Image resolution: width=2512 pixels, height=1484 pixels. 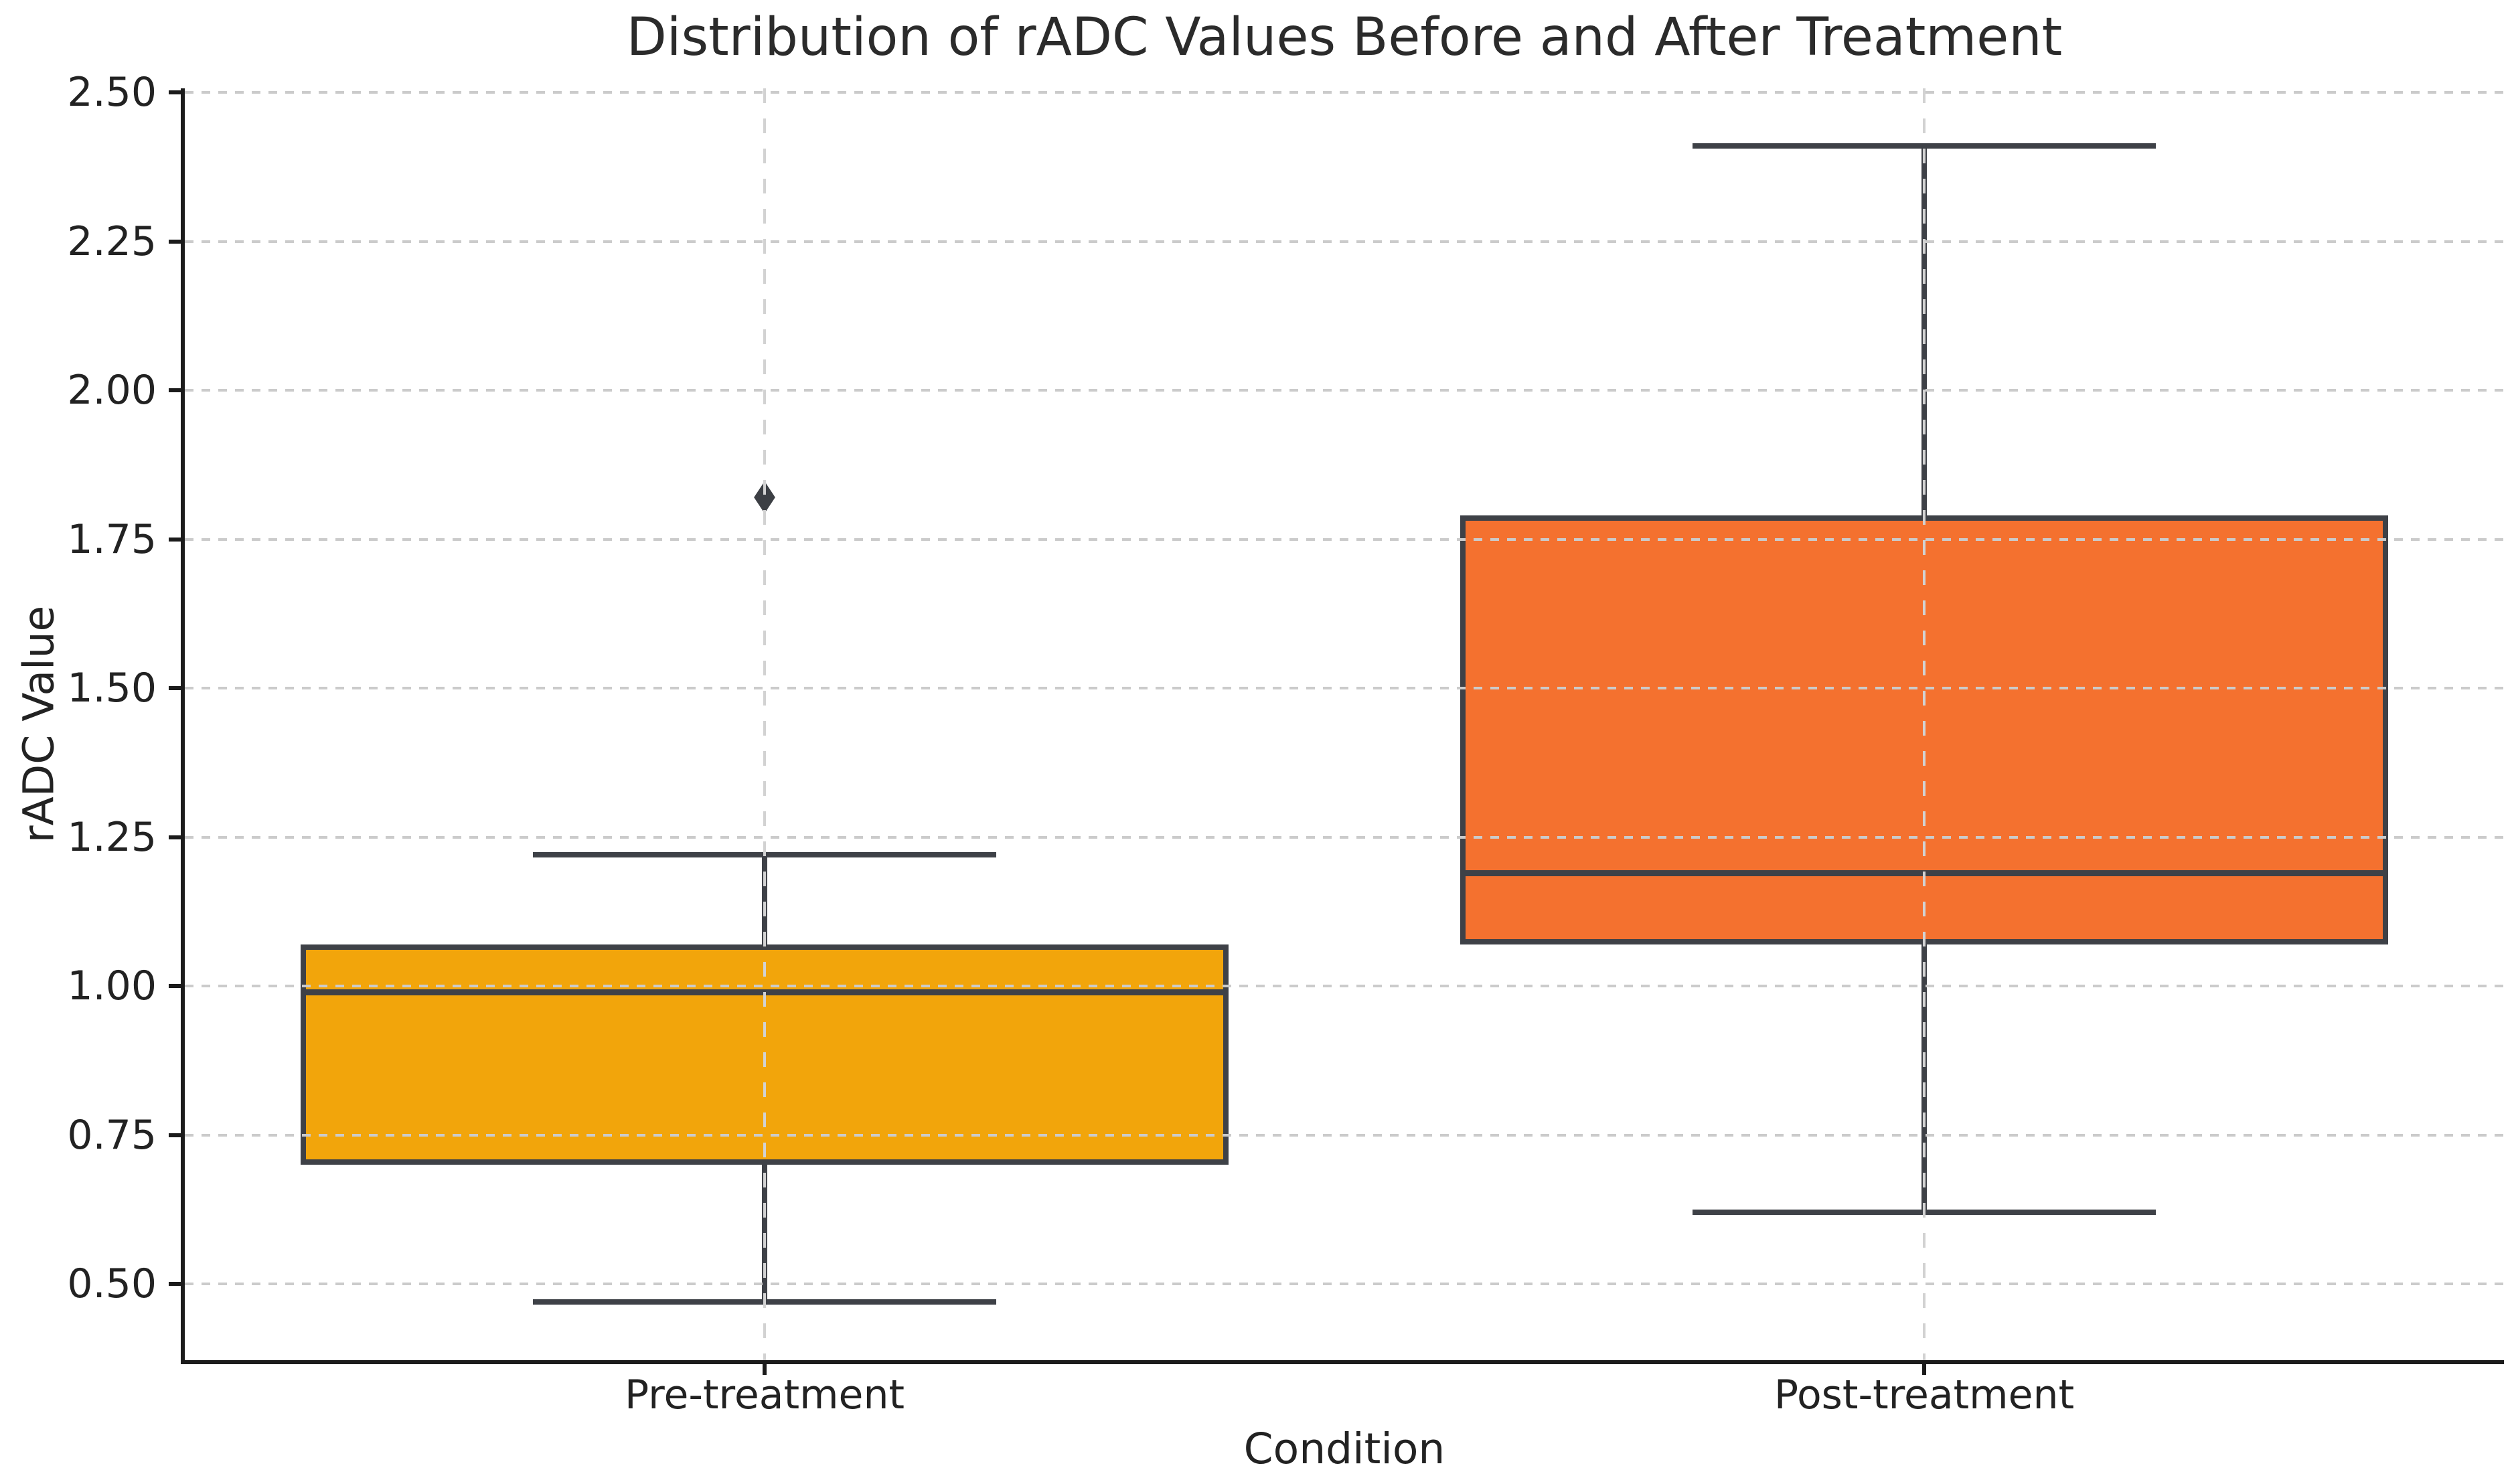 I want to click on ytick-mark-2.25, so click(x=175, y=241).